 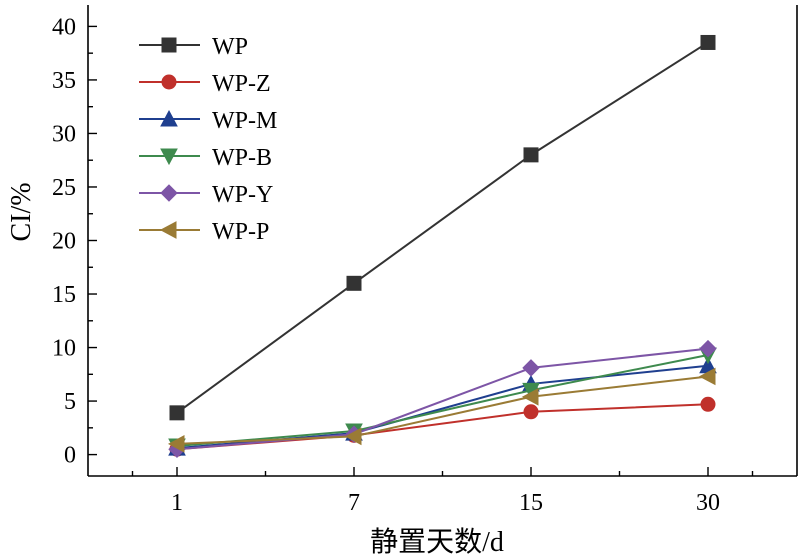 I want to click on legend-label: WP-P, so click(x=240, y=232).